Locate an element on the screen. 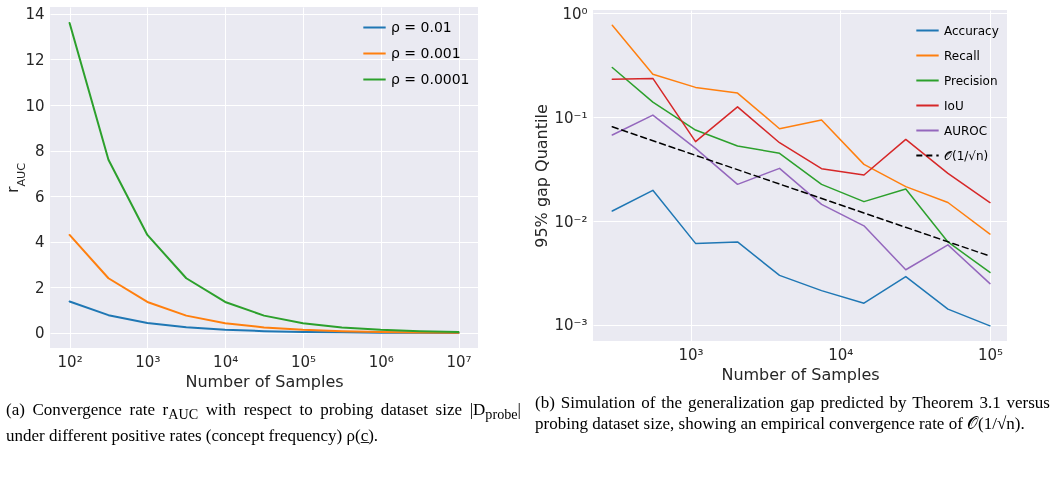 Image resolution: width=1058 pixels, height=496 pixels. x-tick-label: 10² is located at coordinates (70, 361).